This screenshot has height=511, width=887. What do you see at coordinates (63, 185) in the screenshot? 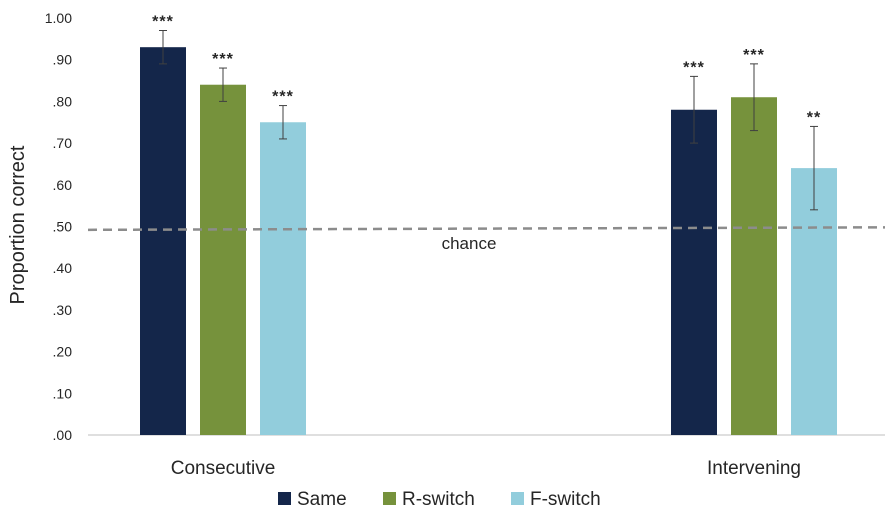
I see `y-tick-label: .60` at bounding box center [63, 185].